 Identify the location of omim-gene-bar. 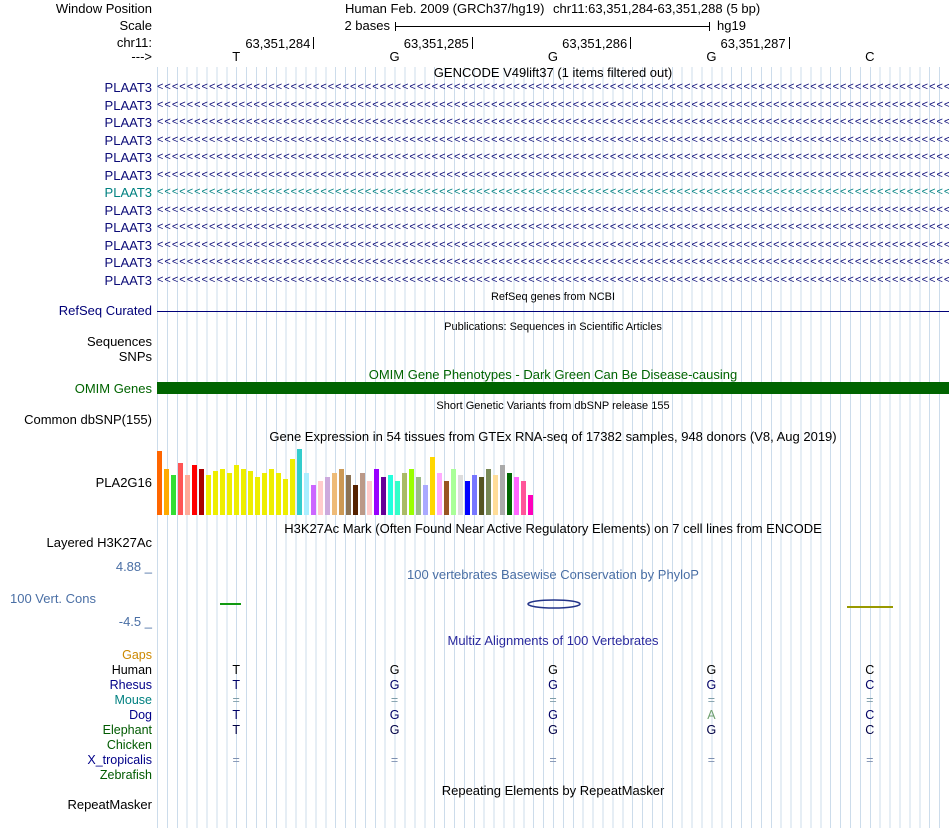
(553, 388).